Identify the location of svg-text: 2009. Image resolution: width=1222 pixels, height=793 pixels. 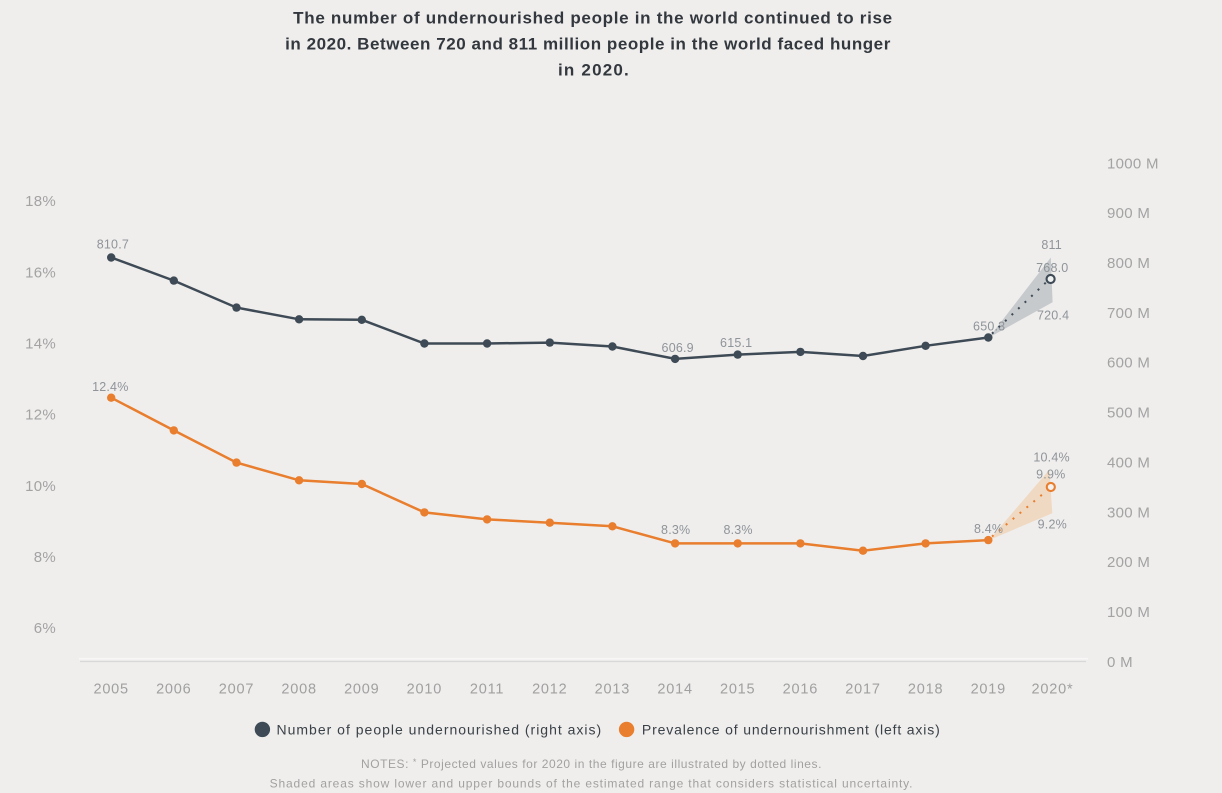
(361, 690).